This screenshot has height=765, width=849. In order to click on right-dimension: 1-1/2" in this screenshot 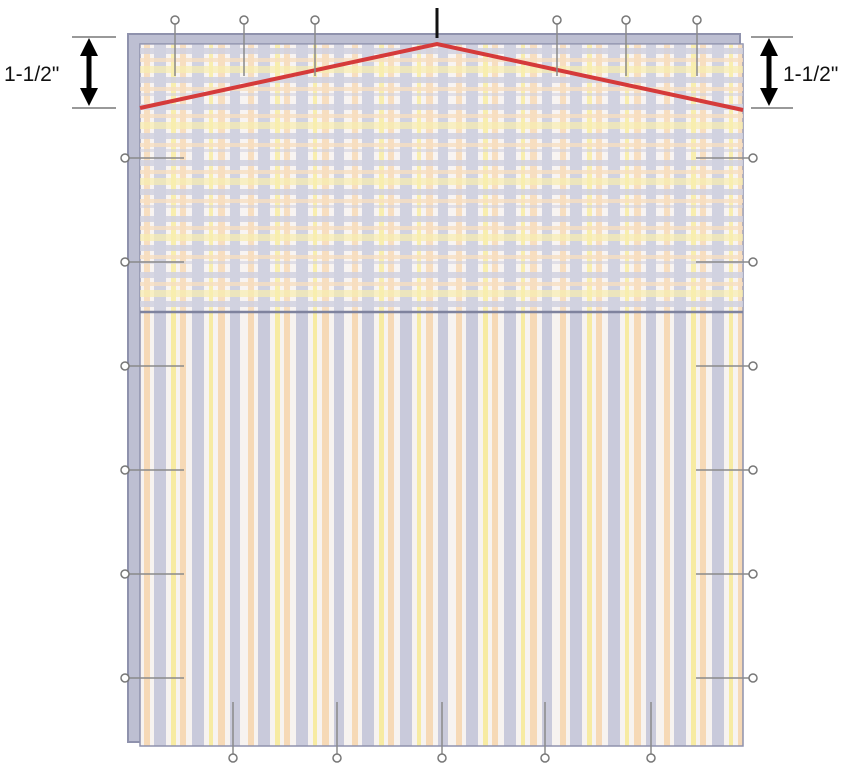, I will do `click(794, 72)`.